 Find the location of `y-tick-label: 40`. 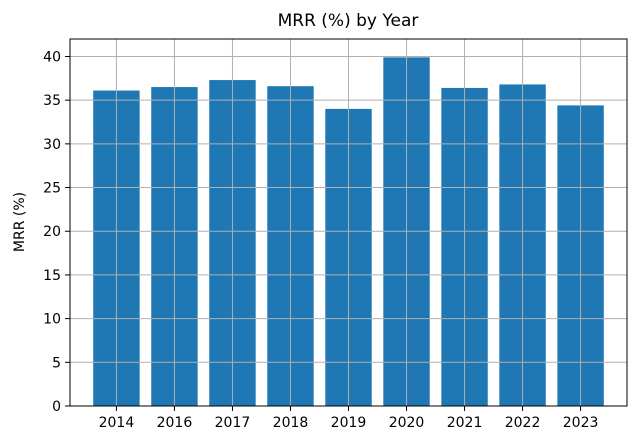

y-tick-label: 40 is located at coordinates (52, 57).